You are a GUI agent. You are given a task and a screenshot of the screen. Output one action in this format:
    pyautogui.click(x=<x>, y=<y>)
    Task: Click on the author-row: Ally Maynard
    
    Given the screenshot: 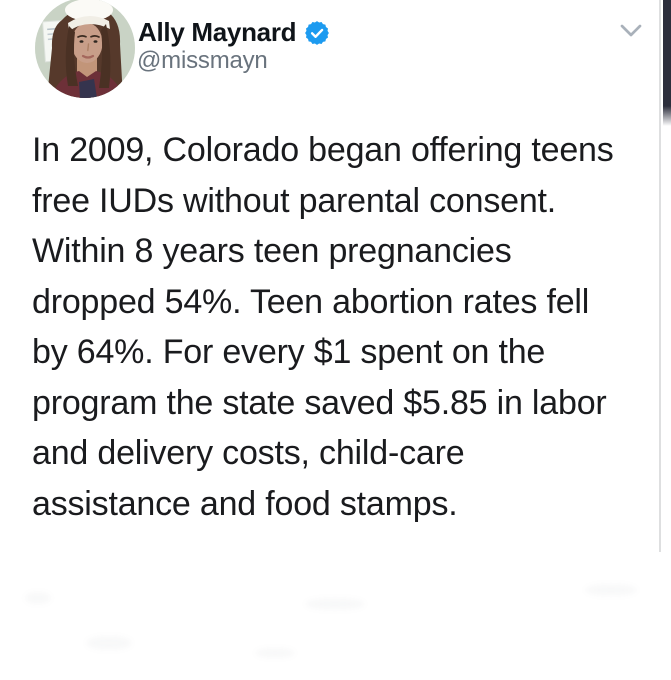 What is the action you would take?
    pyautogui.click(x=234, y=32)
    